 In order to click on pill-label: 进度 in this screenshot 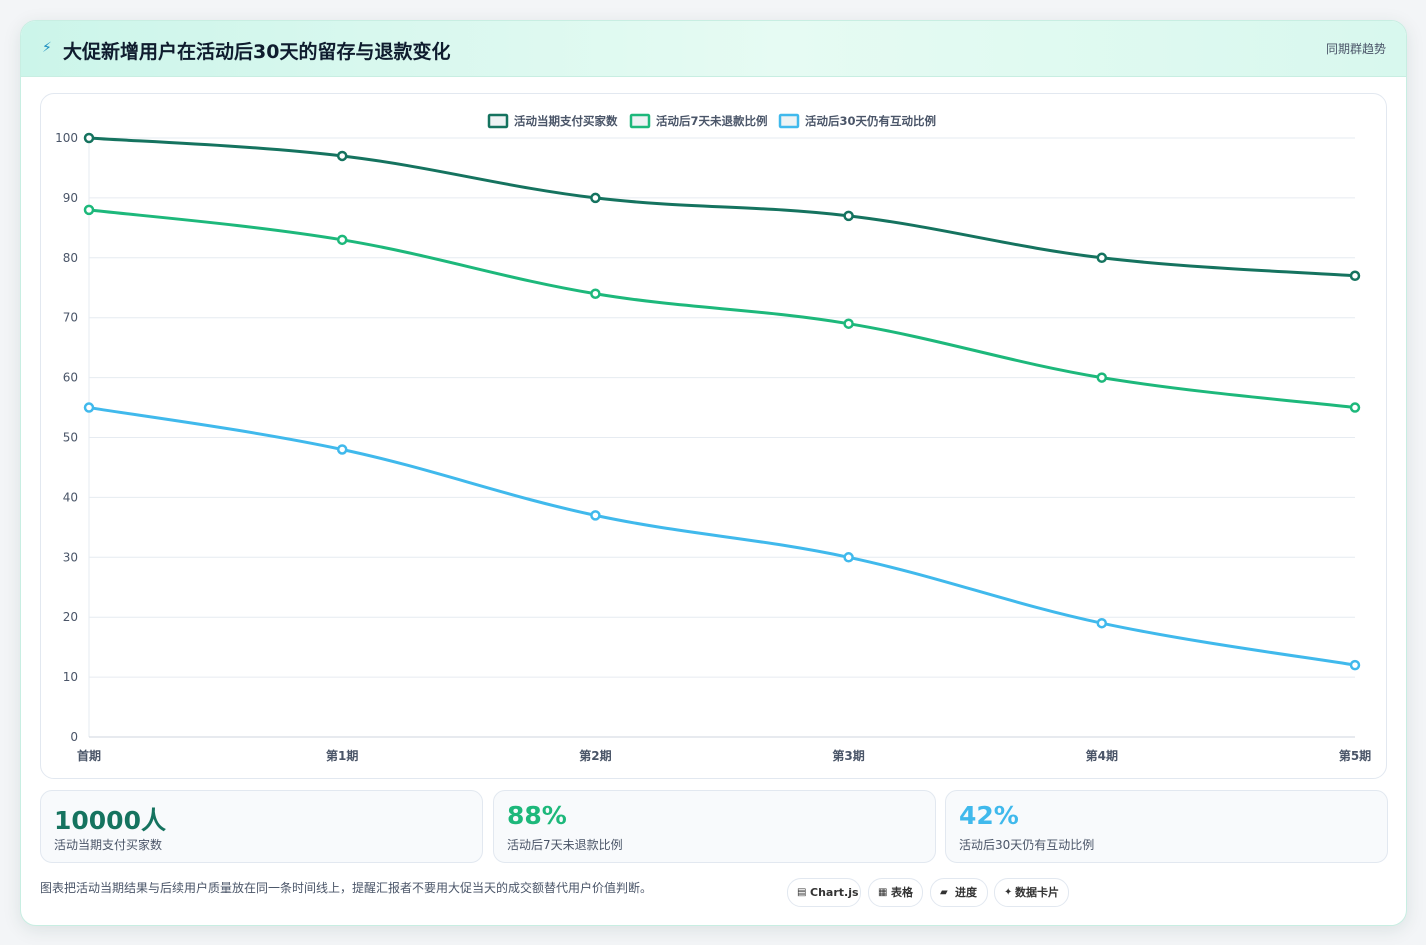, I will do `click(966, 892)`.